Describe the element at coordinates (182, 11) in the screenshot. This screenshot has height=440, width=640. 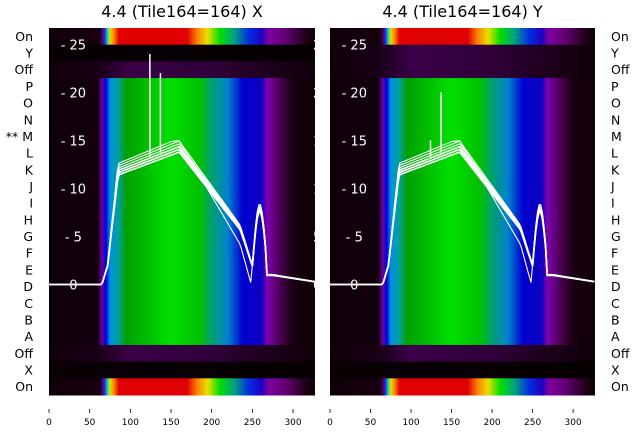
I see `panel-title: 4.4 (Tile164=164) X` at that location.